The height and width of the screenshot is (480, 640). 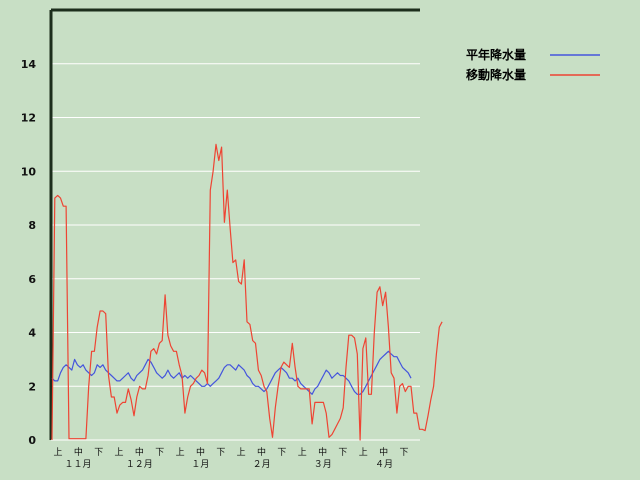 I want to click on y-tick-label: 10, so click(x=29, y=171).